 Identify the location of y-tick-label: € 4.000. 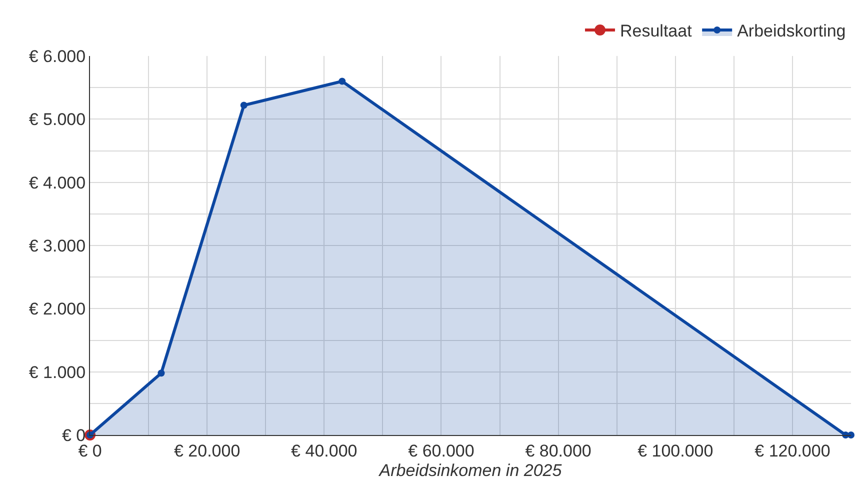
(57, 182).